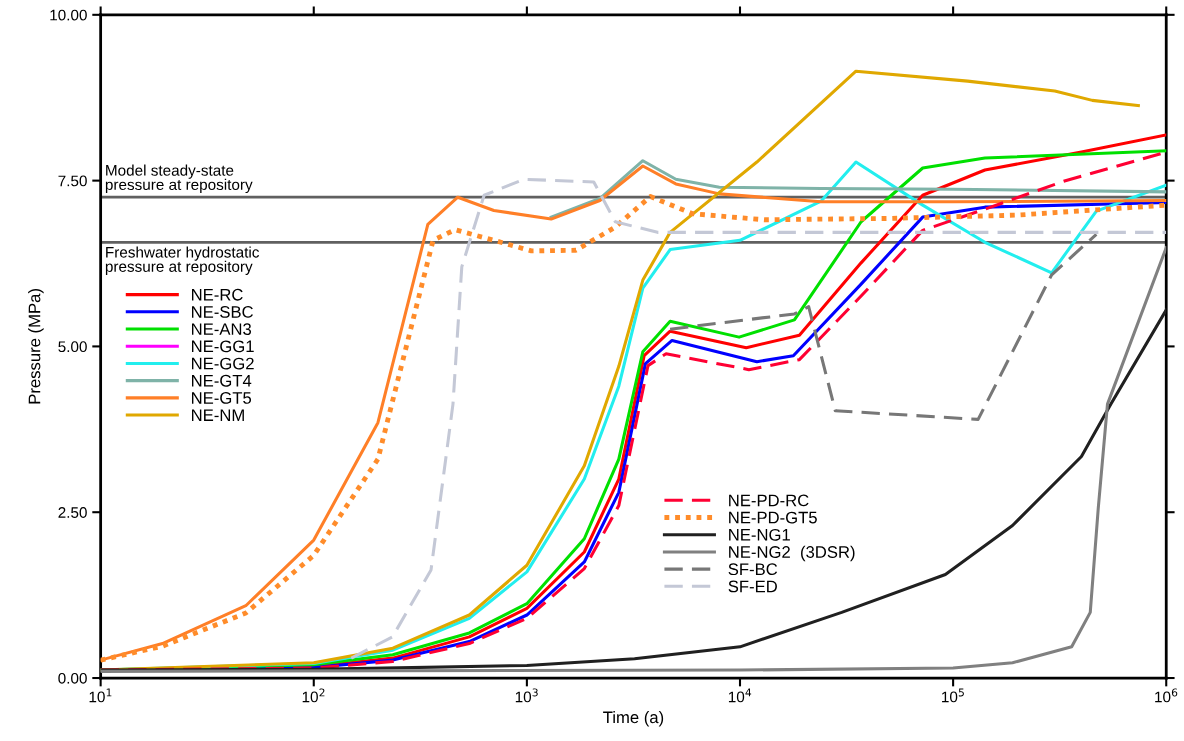 This screenshot has height=741, width=1184. What do you see at coordinates (72, 512) in the screenshot?
I see `y-tick-label: 2.50` at bounding box center [72, 512].